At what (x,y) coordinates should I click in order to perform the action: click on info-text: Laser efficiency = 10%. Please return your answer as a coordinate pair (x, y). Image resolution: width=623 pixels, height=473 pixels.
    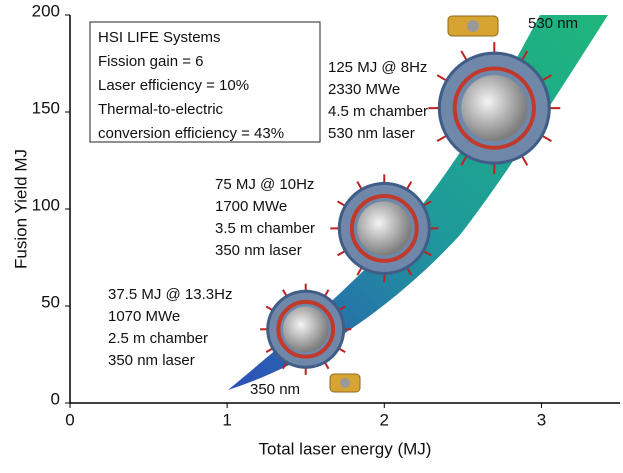
    Looking at the image, I should click on (173, 85).